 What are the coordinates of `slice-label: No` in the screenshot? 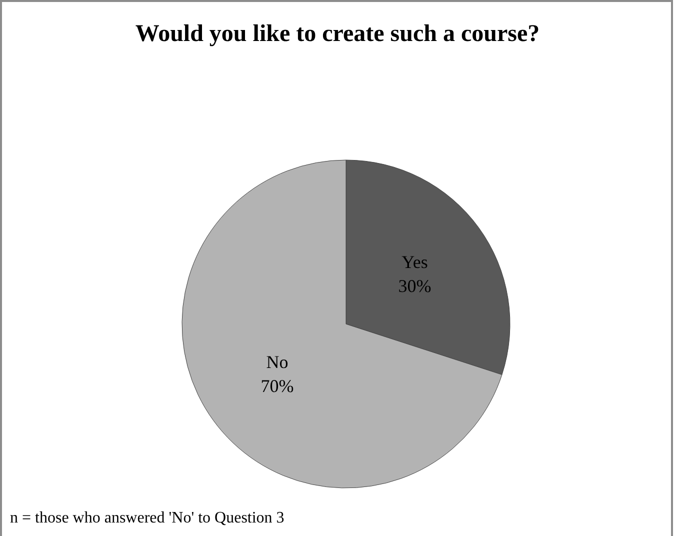 It's located at (277, 362).